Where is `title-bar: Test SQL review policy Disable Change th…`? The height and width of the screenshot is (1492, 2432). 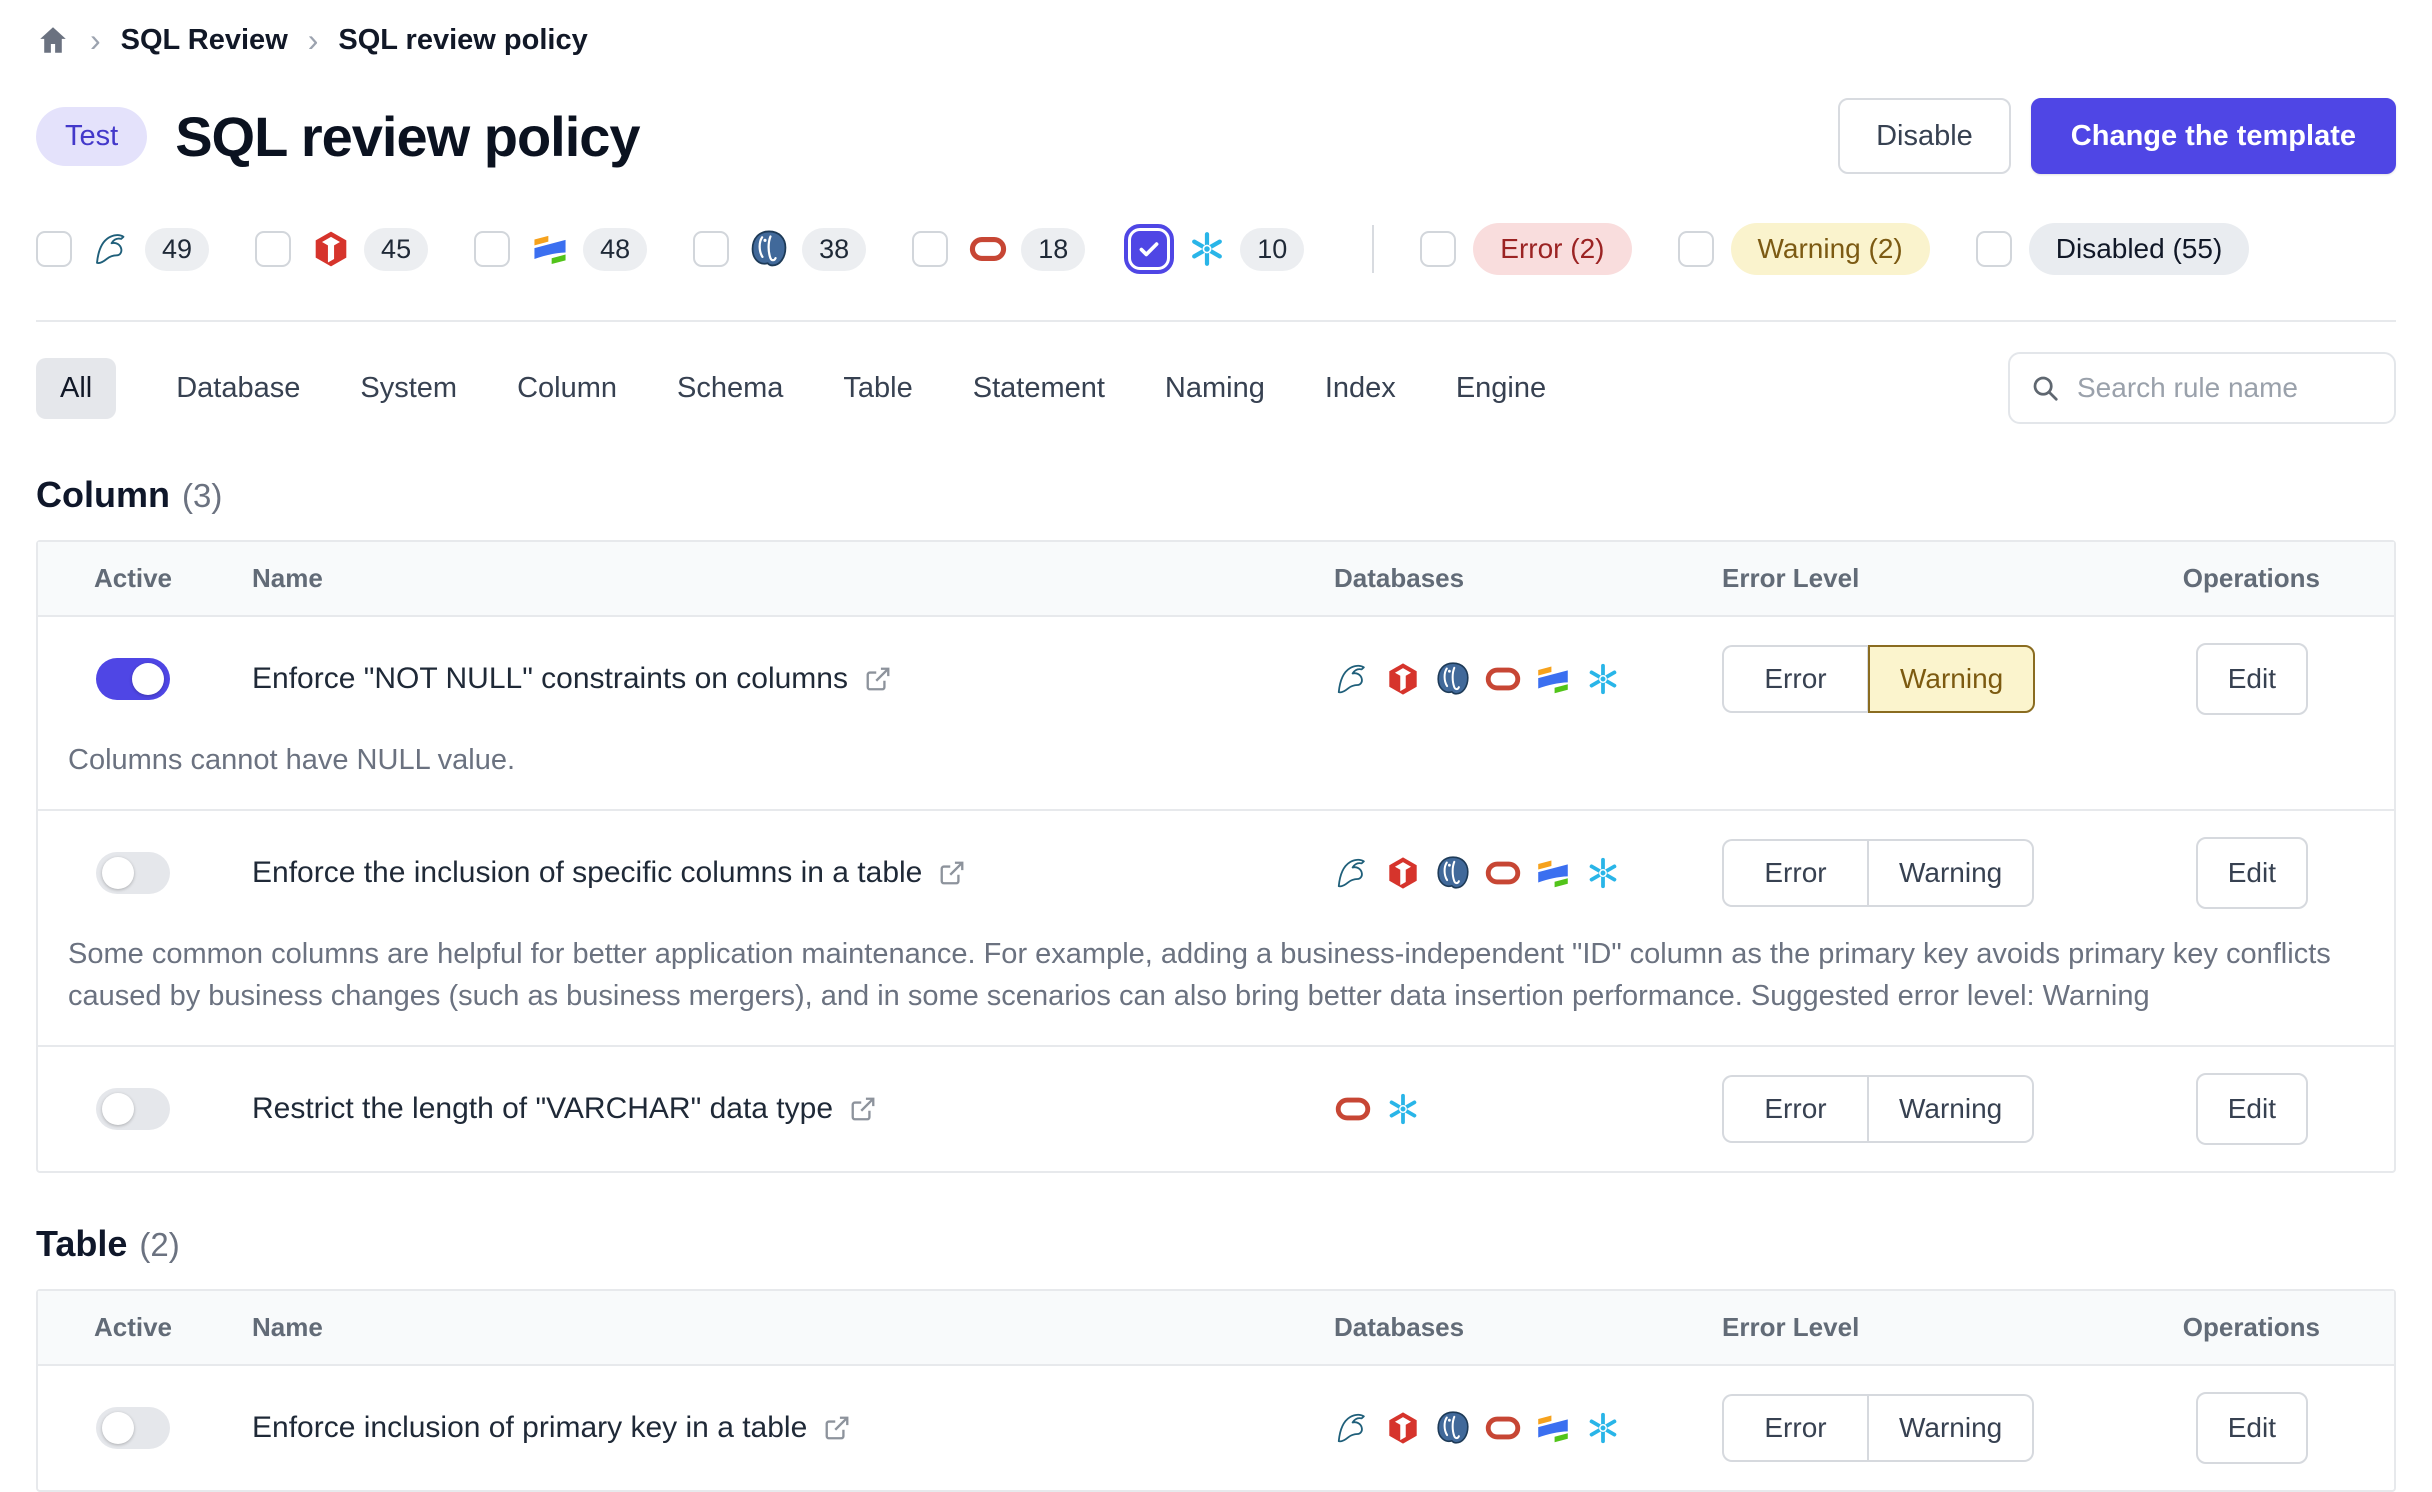 title-bar: Test SQL review policy Disable Change th… is located at coordinates (1216, 136).